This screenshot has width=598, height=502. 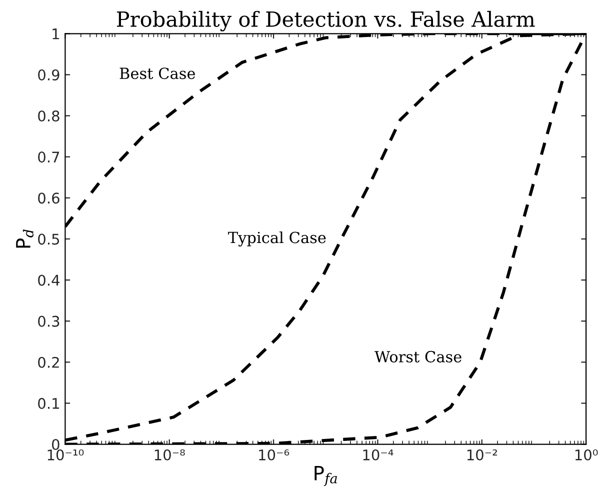 What do you see at coordinates (49, 116) in the screenshot?
I see `y-tick-label: 0.8` at bounding box center [49, 116].